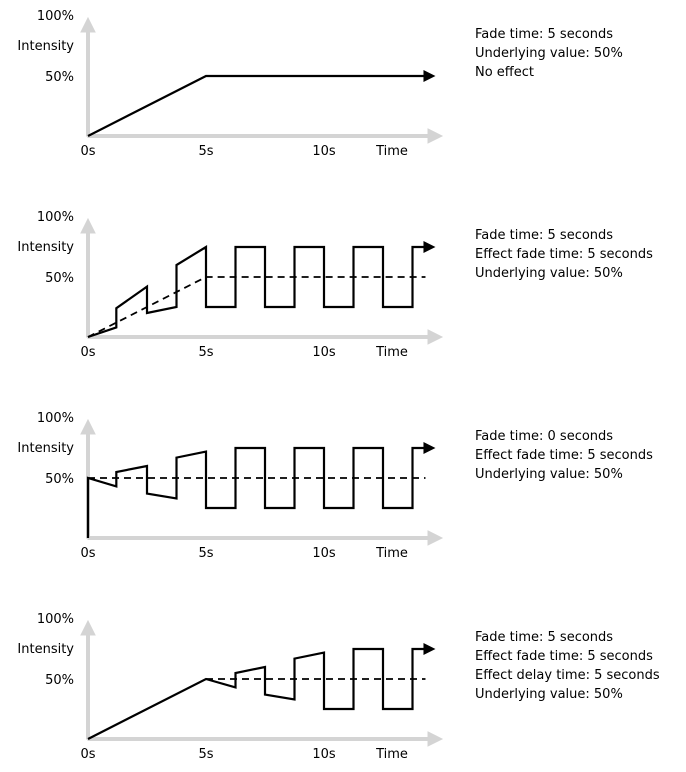 The width and height of the screenshot is (686, 772). Describe the element at coordinates (544, 436) in the screenshot. I see `panel-note: Fade time: 0 seconds` at that location.